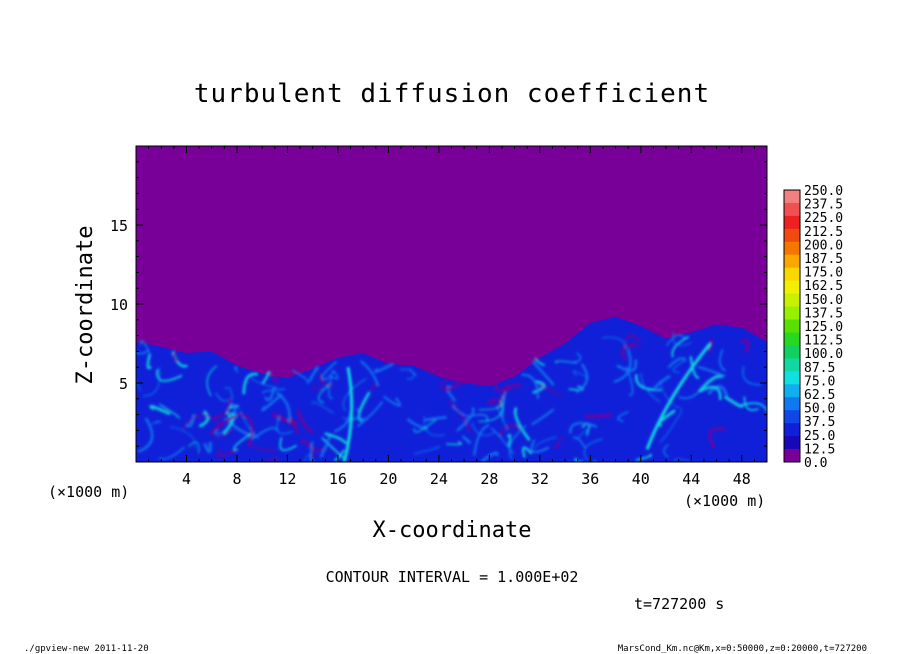  I want to click on footer-left: ./gpview-new 2011-11-20, so click(86, 649).